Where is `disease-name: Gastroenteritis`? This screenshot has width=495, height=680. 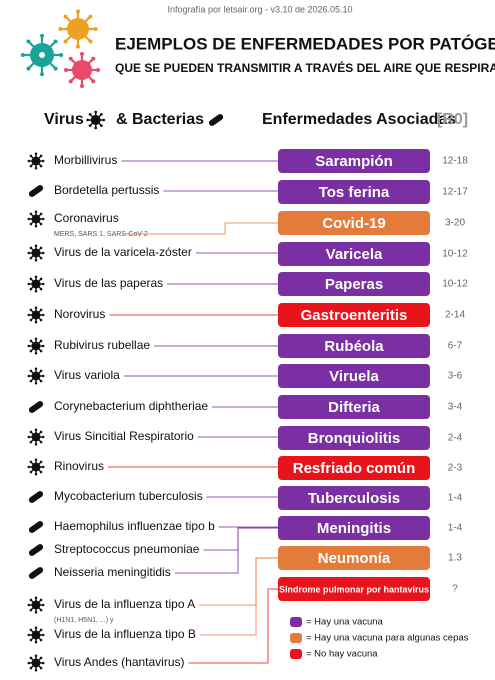
disease-name: Gastroenteritis is located at coordinates (354, 315).